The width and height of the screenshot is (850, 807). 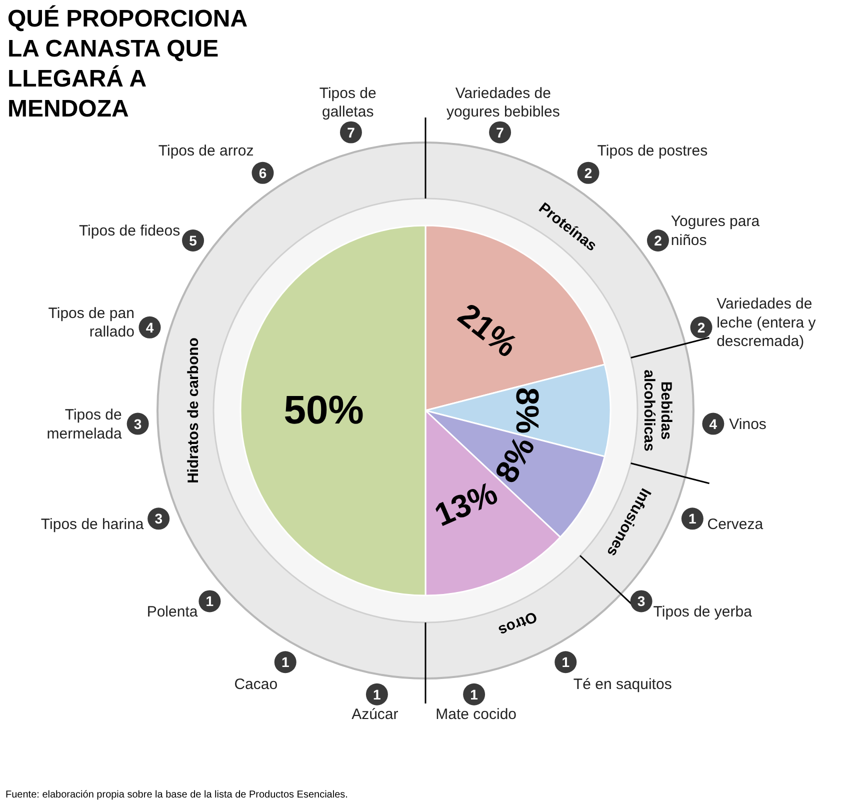 I want to click on text: Tipos de arroz, so click(x=206, y=151).